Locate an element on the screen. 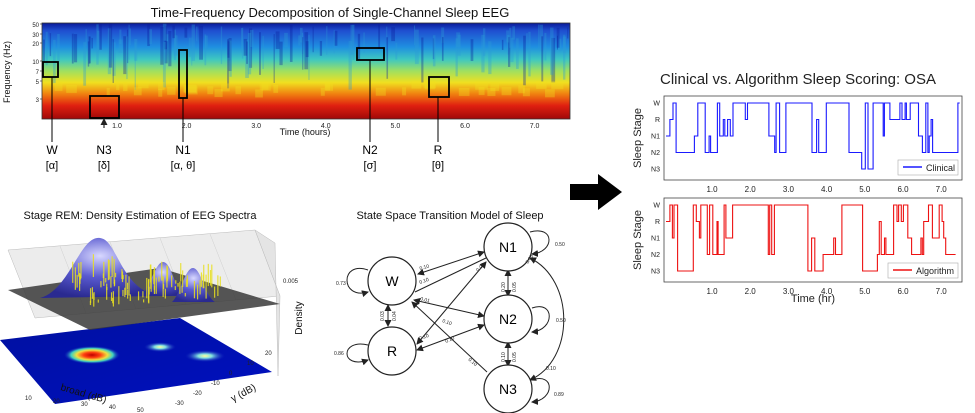  clinical-x-ticks: 1.0 2.0 3.0 4.0 5.0 6.0 7.0 is located at coordinates (826, 189).